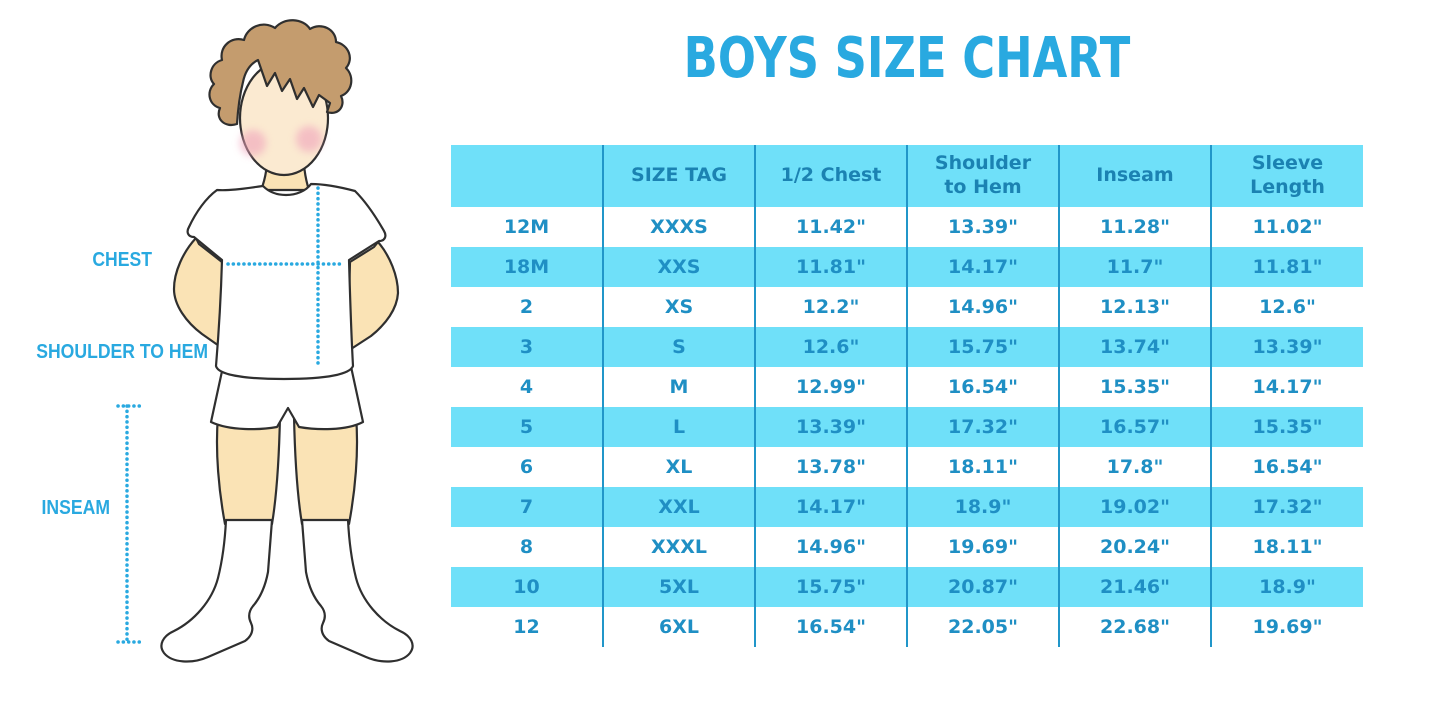 The height and width of the screenshot is (723, 1445). Describe the element at coordinates (76, 508) in the screenshot. I see `inseam-label: INSEAM` at that location.